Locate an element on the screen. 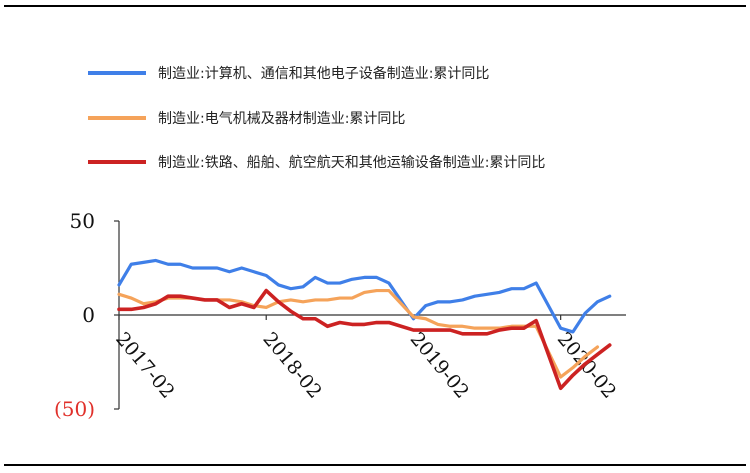 The image size is (750, 473). y-tick-label-2: 0 is located at coordinates (88, 315).